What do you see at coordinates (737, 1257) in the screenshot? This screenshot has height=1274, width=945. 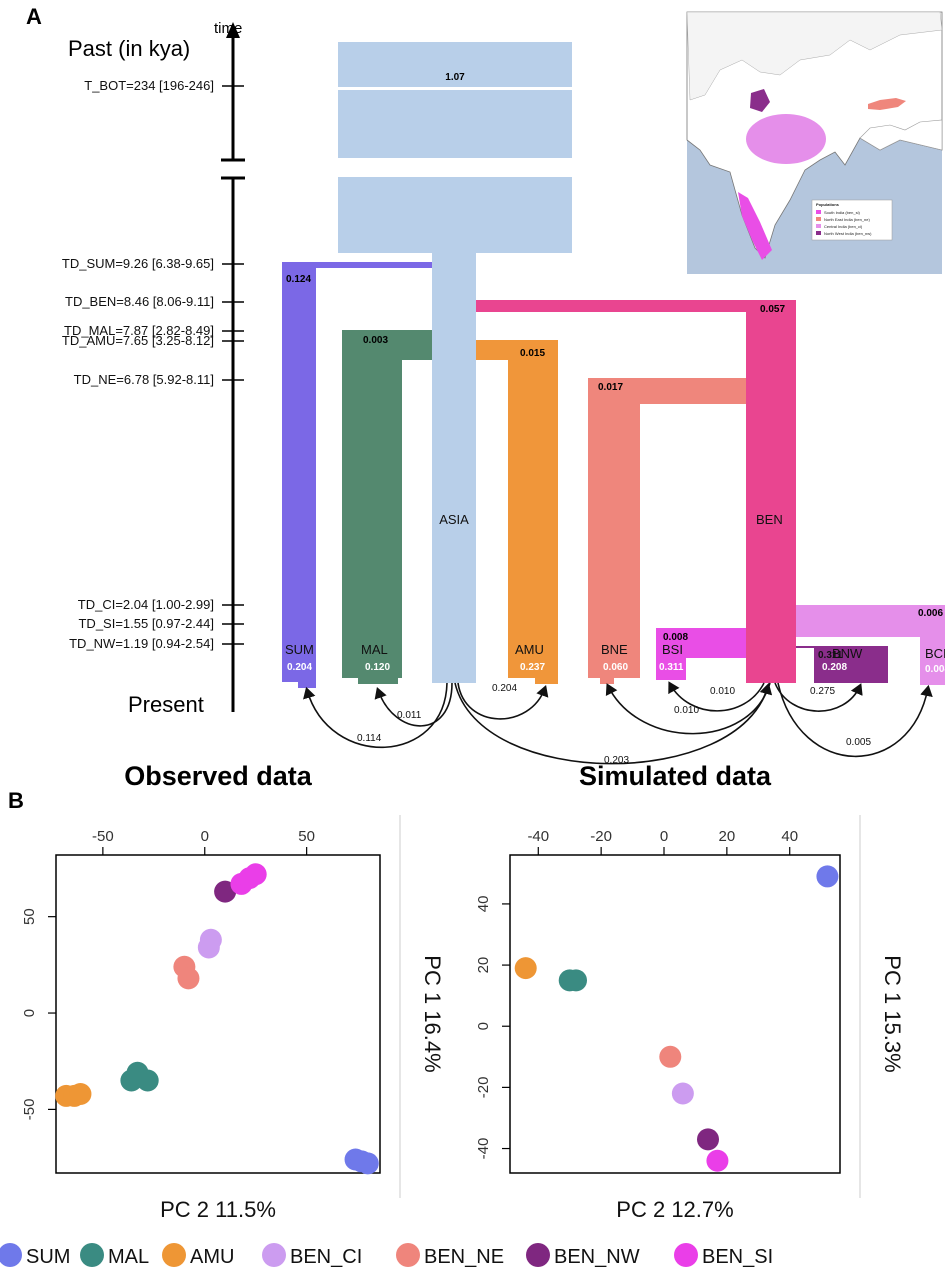 I see `legend-label: BEN_SI` at bounding box center [737, 1257].